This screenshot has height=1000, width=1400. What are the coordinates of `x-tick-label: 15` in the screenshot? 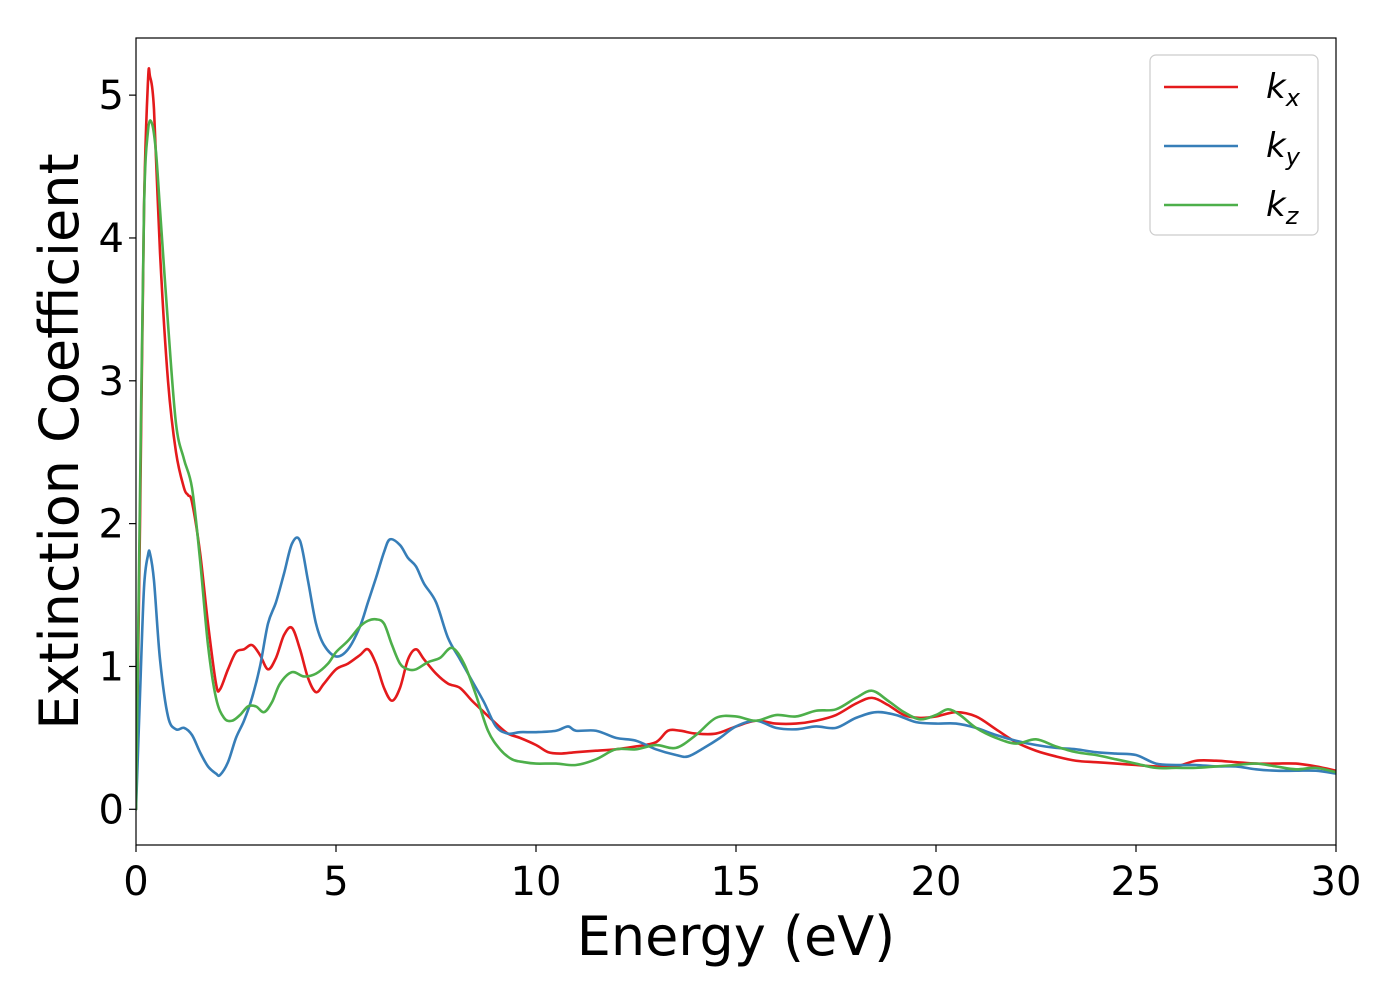 It's located at (736, 882).